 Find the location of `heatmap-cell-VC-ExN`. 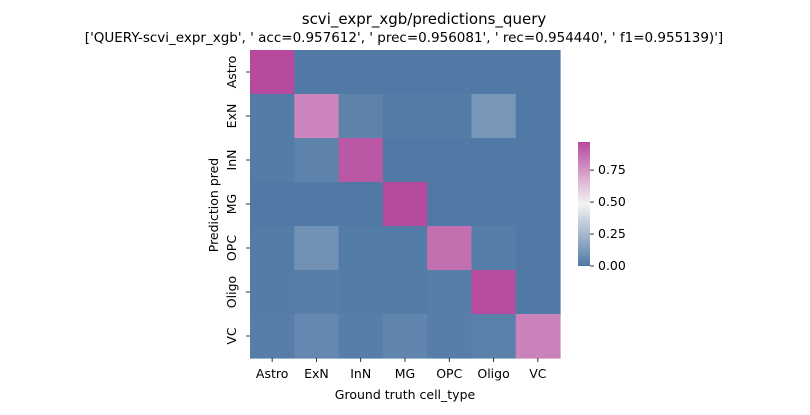

heatmap-cell-VC-ExN is located at coordinates (317, 336).